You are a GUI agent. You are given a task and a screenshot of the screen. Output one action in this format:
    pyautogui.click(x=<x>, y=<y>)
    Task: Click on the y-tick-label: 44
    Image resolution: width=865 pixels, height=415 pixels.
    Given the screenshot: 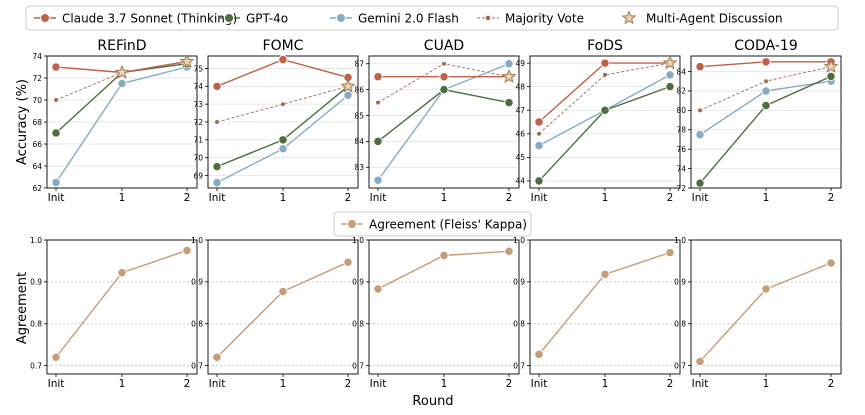 What is the action you would take?
    pyautogui.click(x=520, y=181)
    